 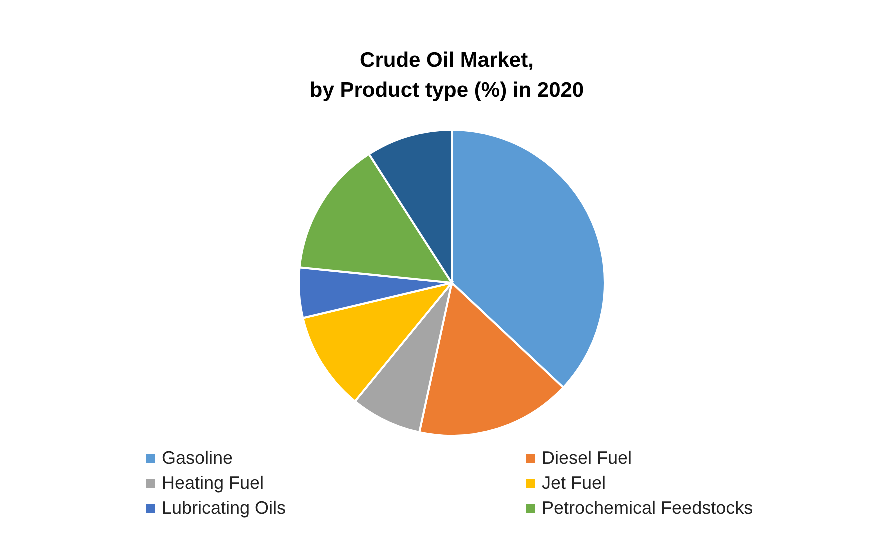 I want to click on legend-label: Lubricating Oils, so click(x=224, y=508).